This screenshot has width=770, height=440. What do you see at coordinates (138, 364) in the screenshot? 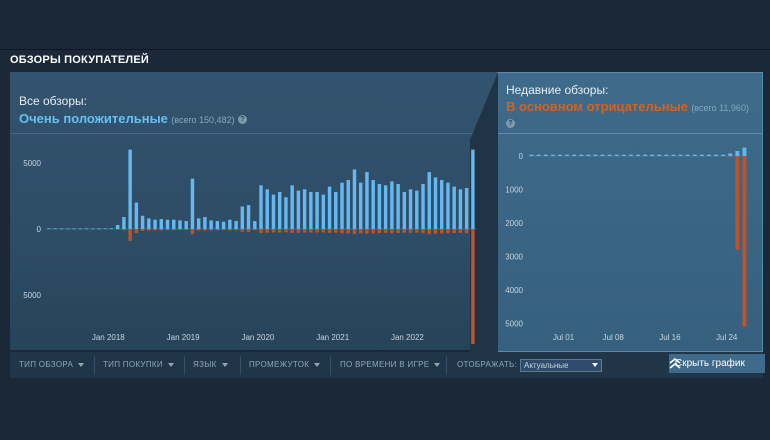
I see `filter-purchase-type: ТИП ПОКУПКИ` at bounding box center [138, 364].